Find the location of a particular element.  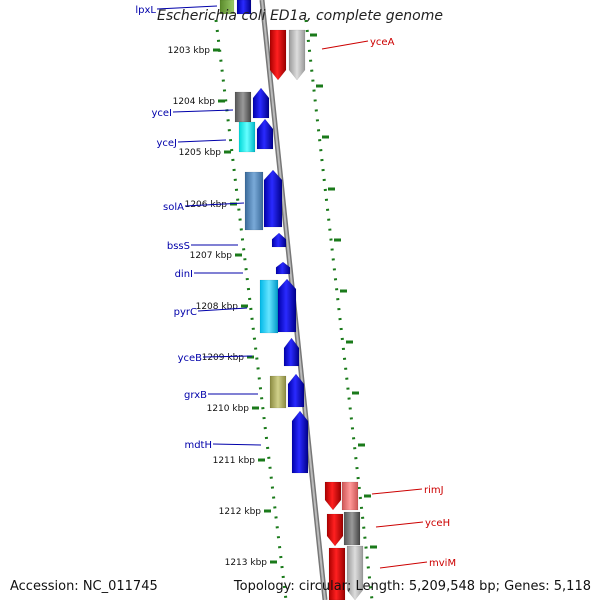

gene-label-yceI: yceI is located at coordinates (161, 113).